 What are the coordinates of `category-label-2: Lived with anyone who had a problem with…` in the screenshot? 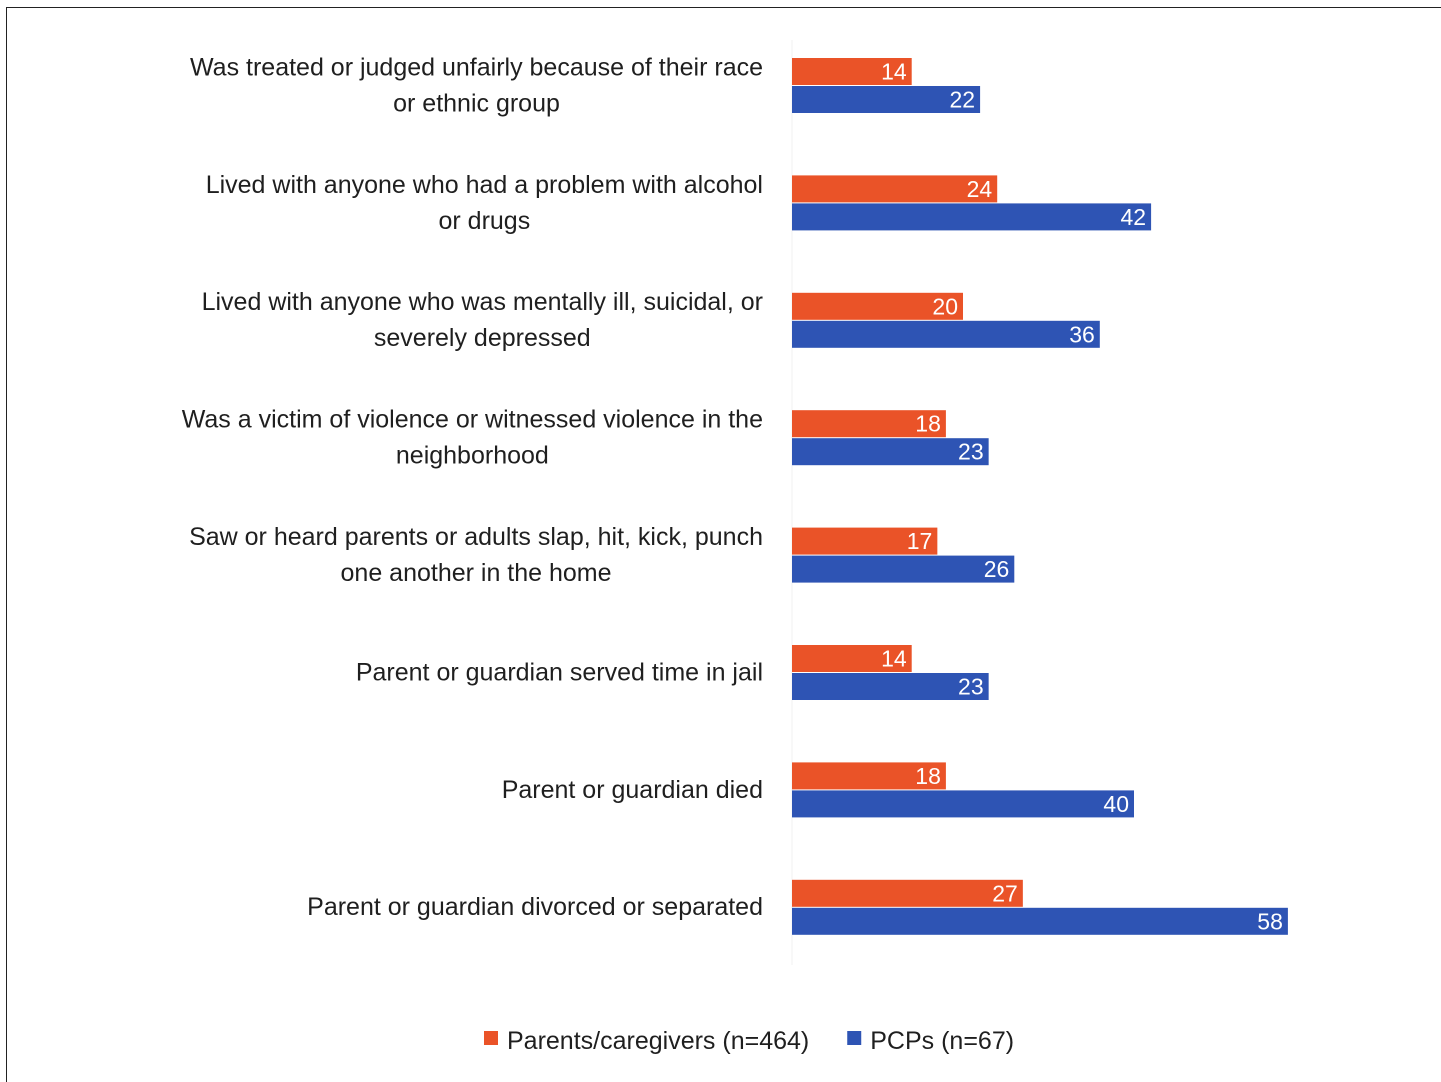 It's located at (484, 203).